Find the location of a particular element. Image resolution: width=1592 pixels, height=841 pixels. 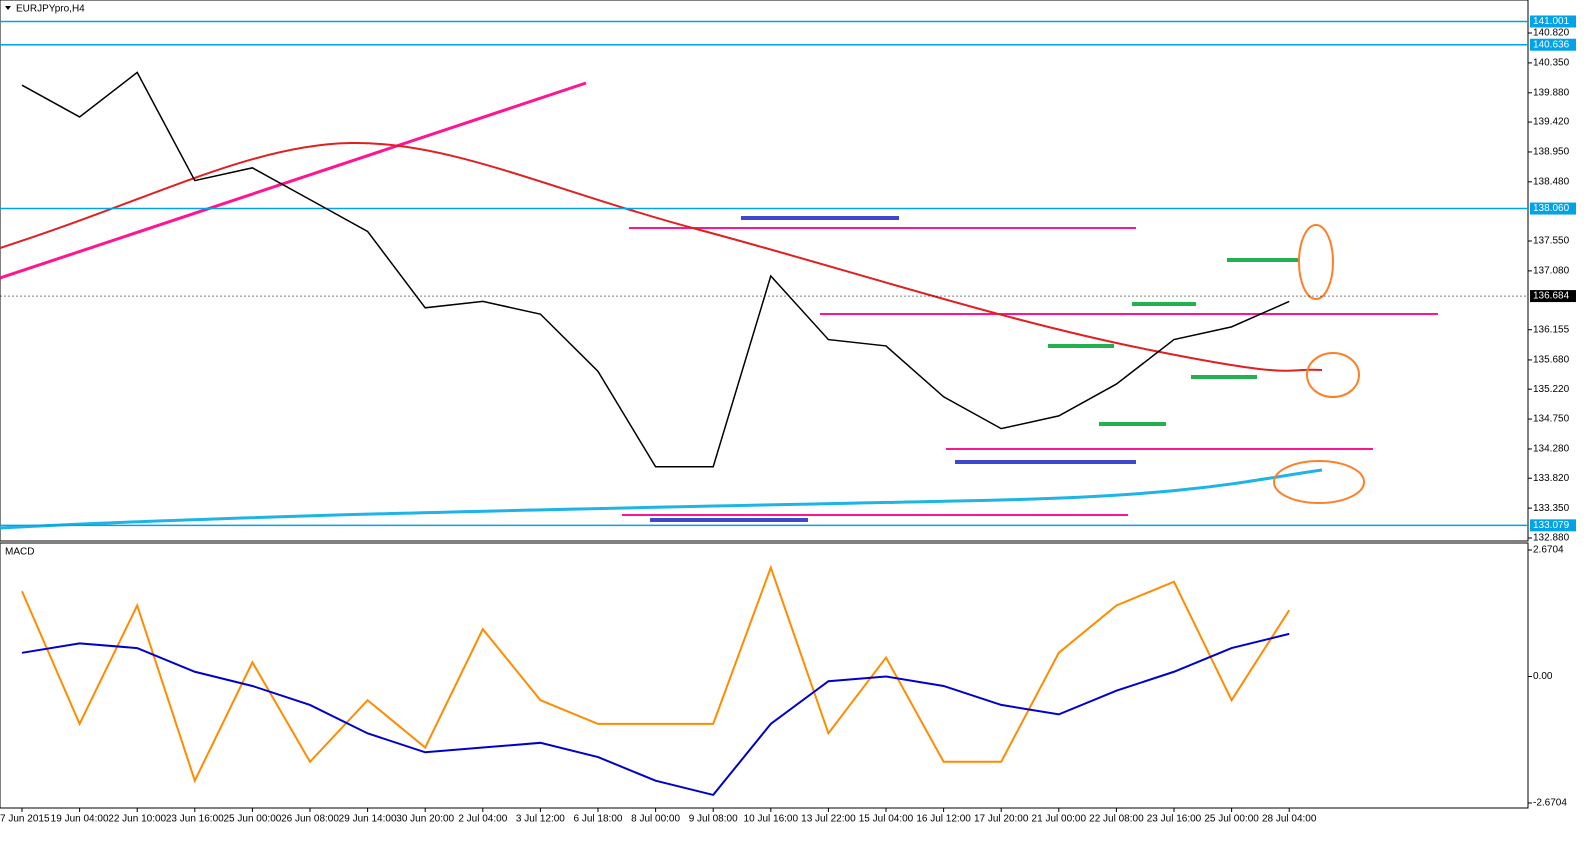

y-tick-label: 0.00 is located at coordinates (1543, 676).